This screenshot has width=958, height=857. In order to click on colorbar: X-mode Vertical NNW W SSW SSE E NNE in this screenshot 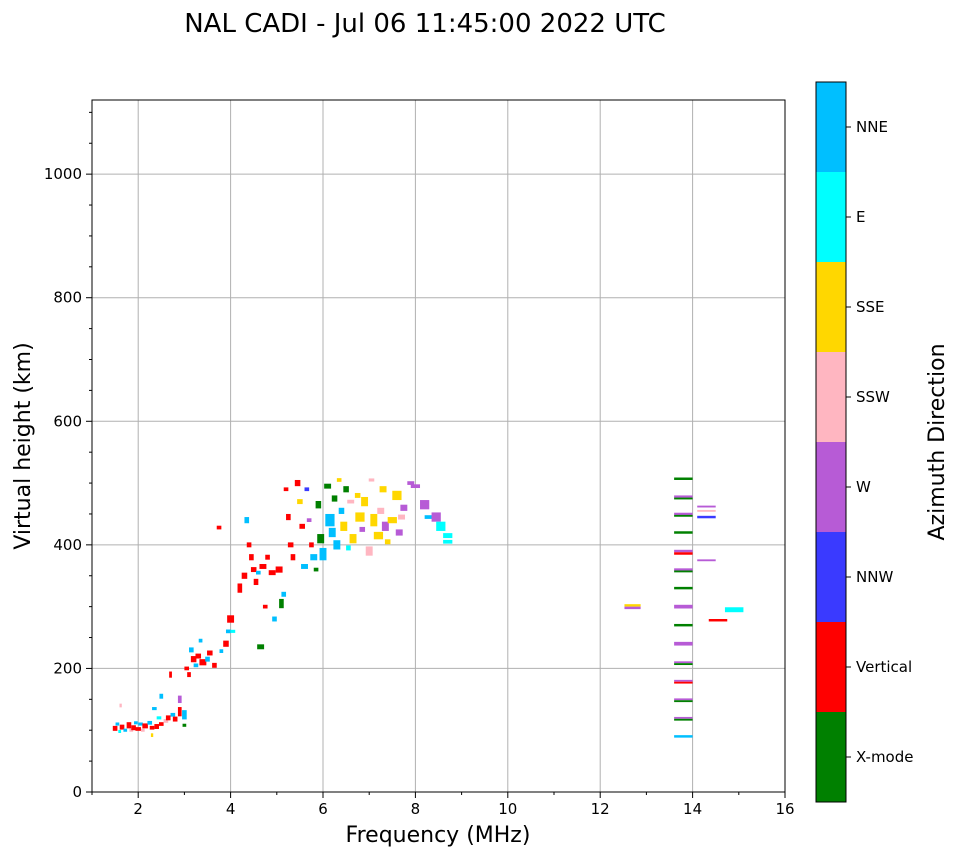, I will do `click(864, 442)`.